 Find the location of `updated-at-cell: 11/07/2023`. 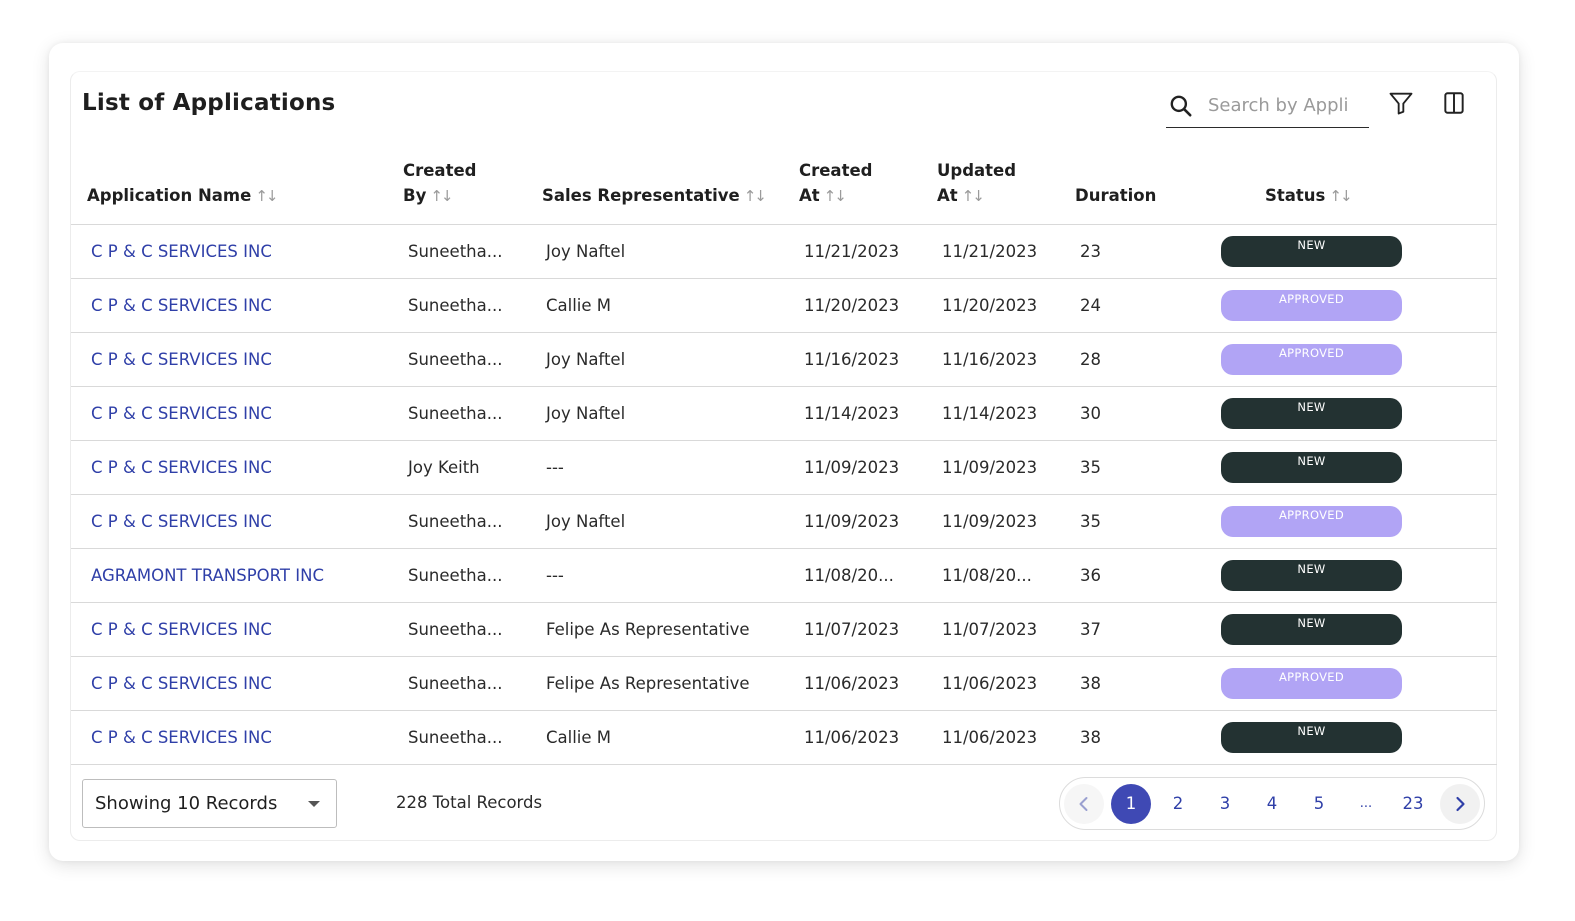

updated-at-cell: 11/07/2023 is located at coordinates (990, 629).